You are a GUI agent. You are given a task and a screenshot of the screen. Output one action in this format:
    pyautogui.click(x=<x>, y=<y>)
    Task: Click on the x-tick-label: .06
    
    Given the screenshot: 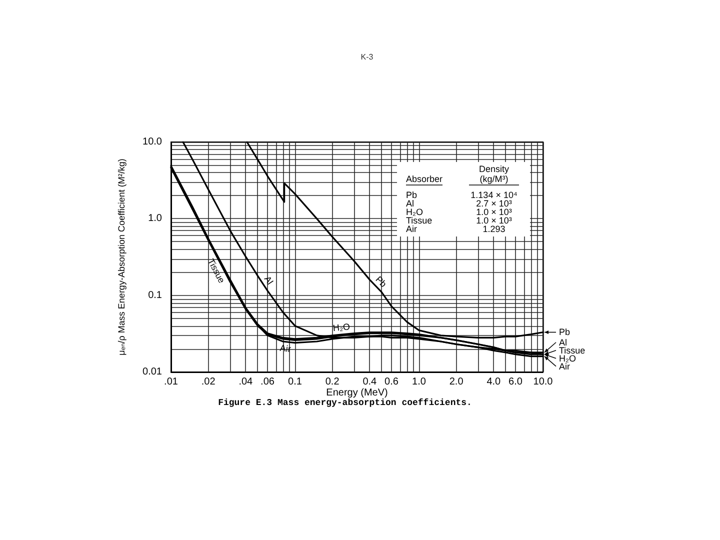 What is the action you would take?
    pyautogui.click(x=267, y=382)
    